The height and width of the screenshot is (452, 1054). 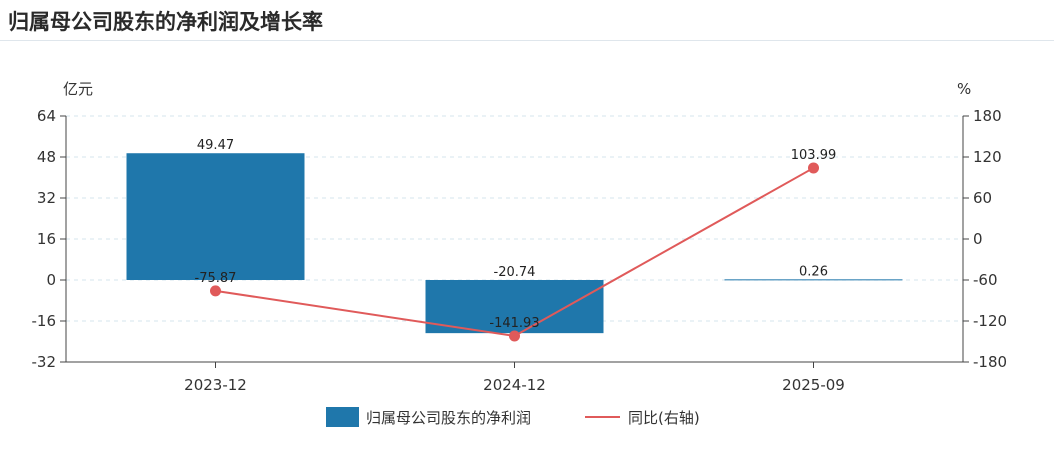 I want to click on legend-label-line: 同比(右轴), so click(x=664, y=418).